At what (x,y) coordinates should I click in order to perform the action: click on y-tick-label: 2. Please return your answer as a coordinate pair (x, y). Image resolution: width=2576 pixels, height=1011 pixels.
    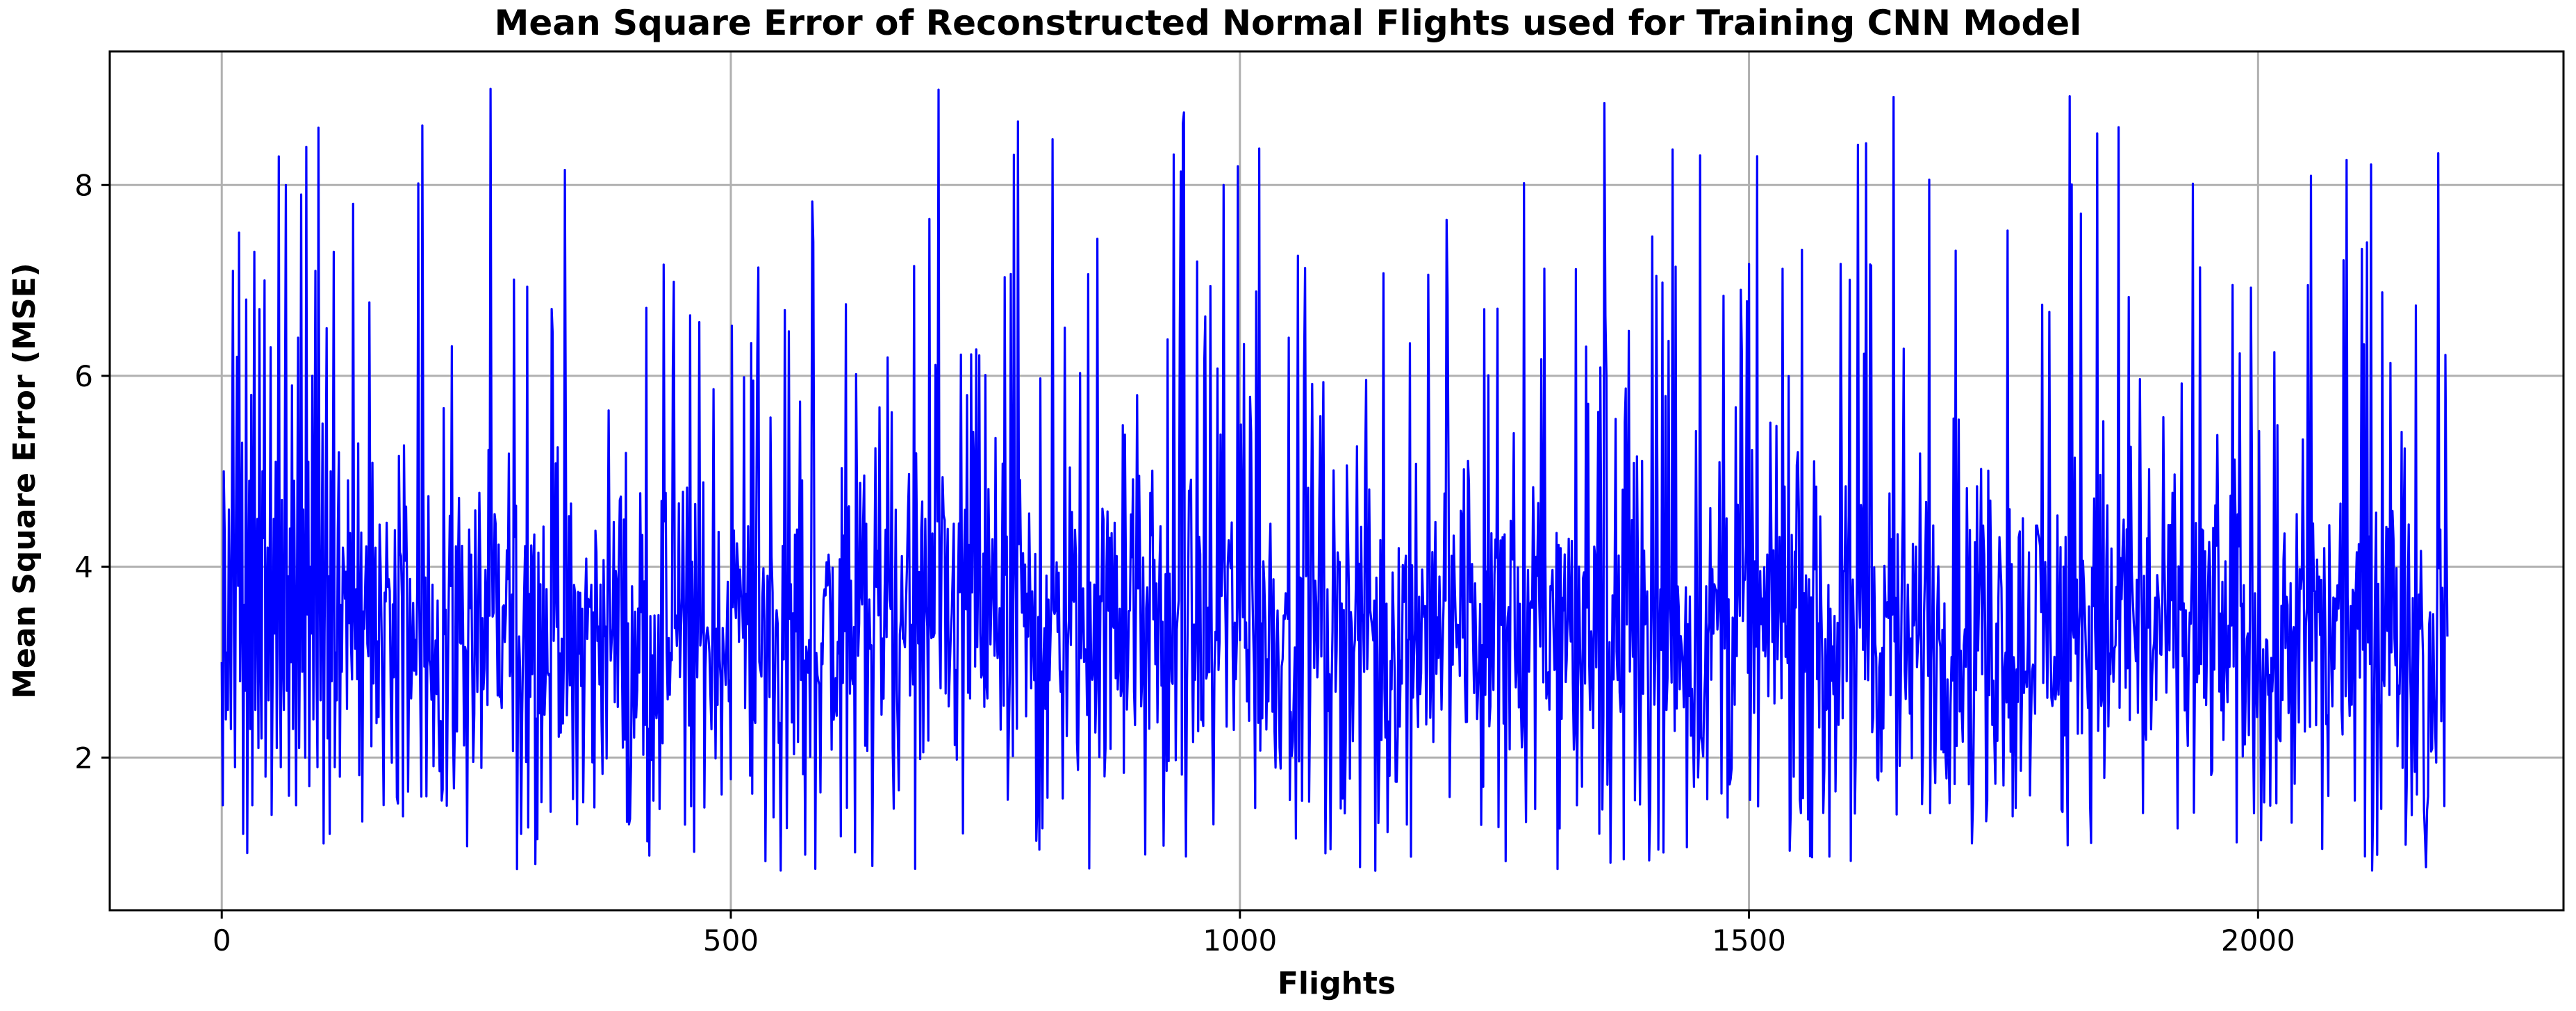
    Looking at the image, I should click on (84, 758).